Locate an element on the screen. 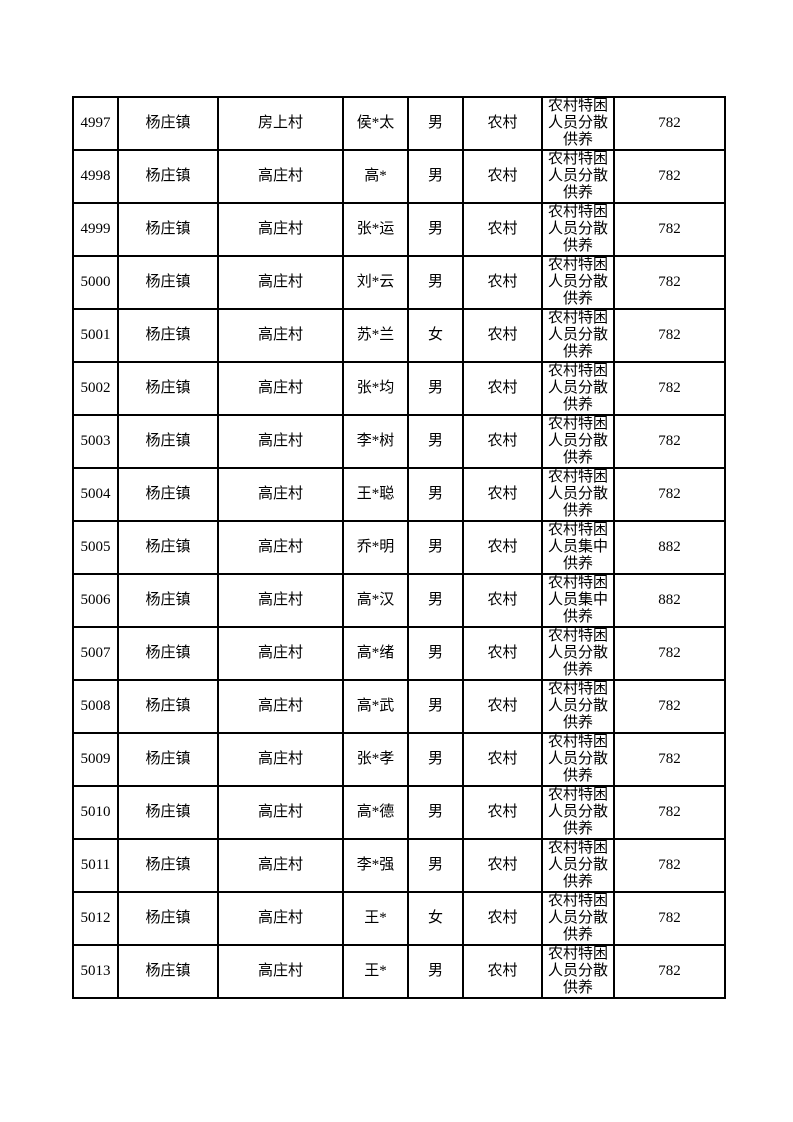 Image resolution: width=793 pixels, height=1122 pixels. cell-name: 刘*云 is located at coordinates (375, 282).